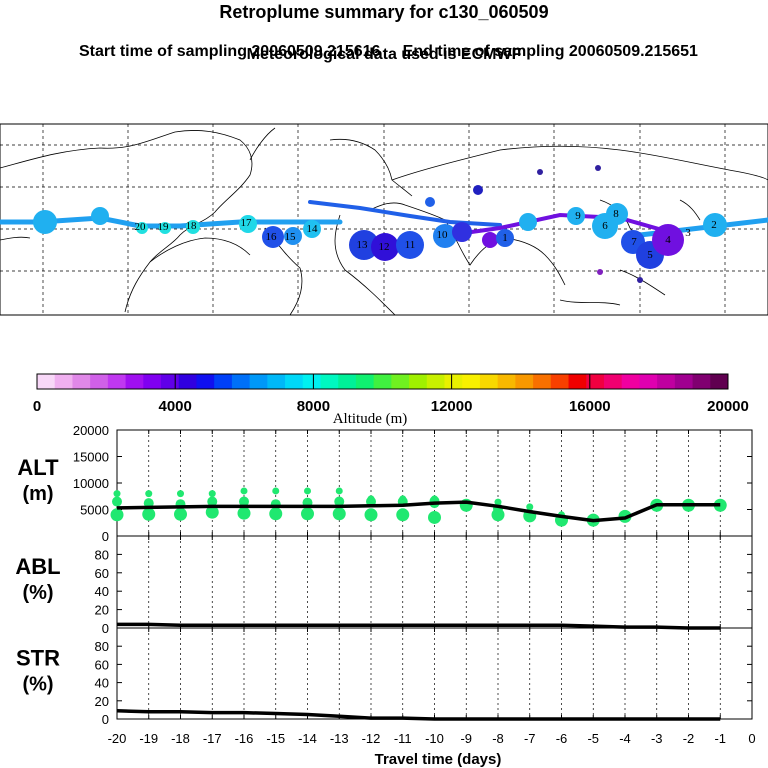 Image resolution: width=768 pixels, height=768 pixels. What do you see at coordinates (419, 626) in the screenshot?
I see `series-line` at bounding box center [419, 626].